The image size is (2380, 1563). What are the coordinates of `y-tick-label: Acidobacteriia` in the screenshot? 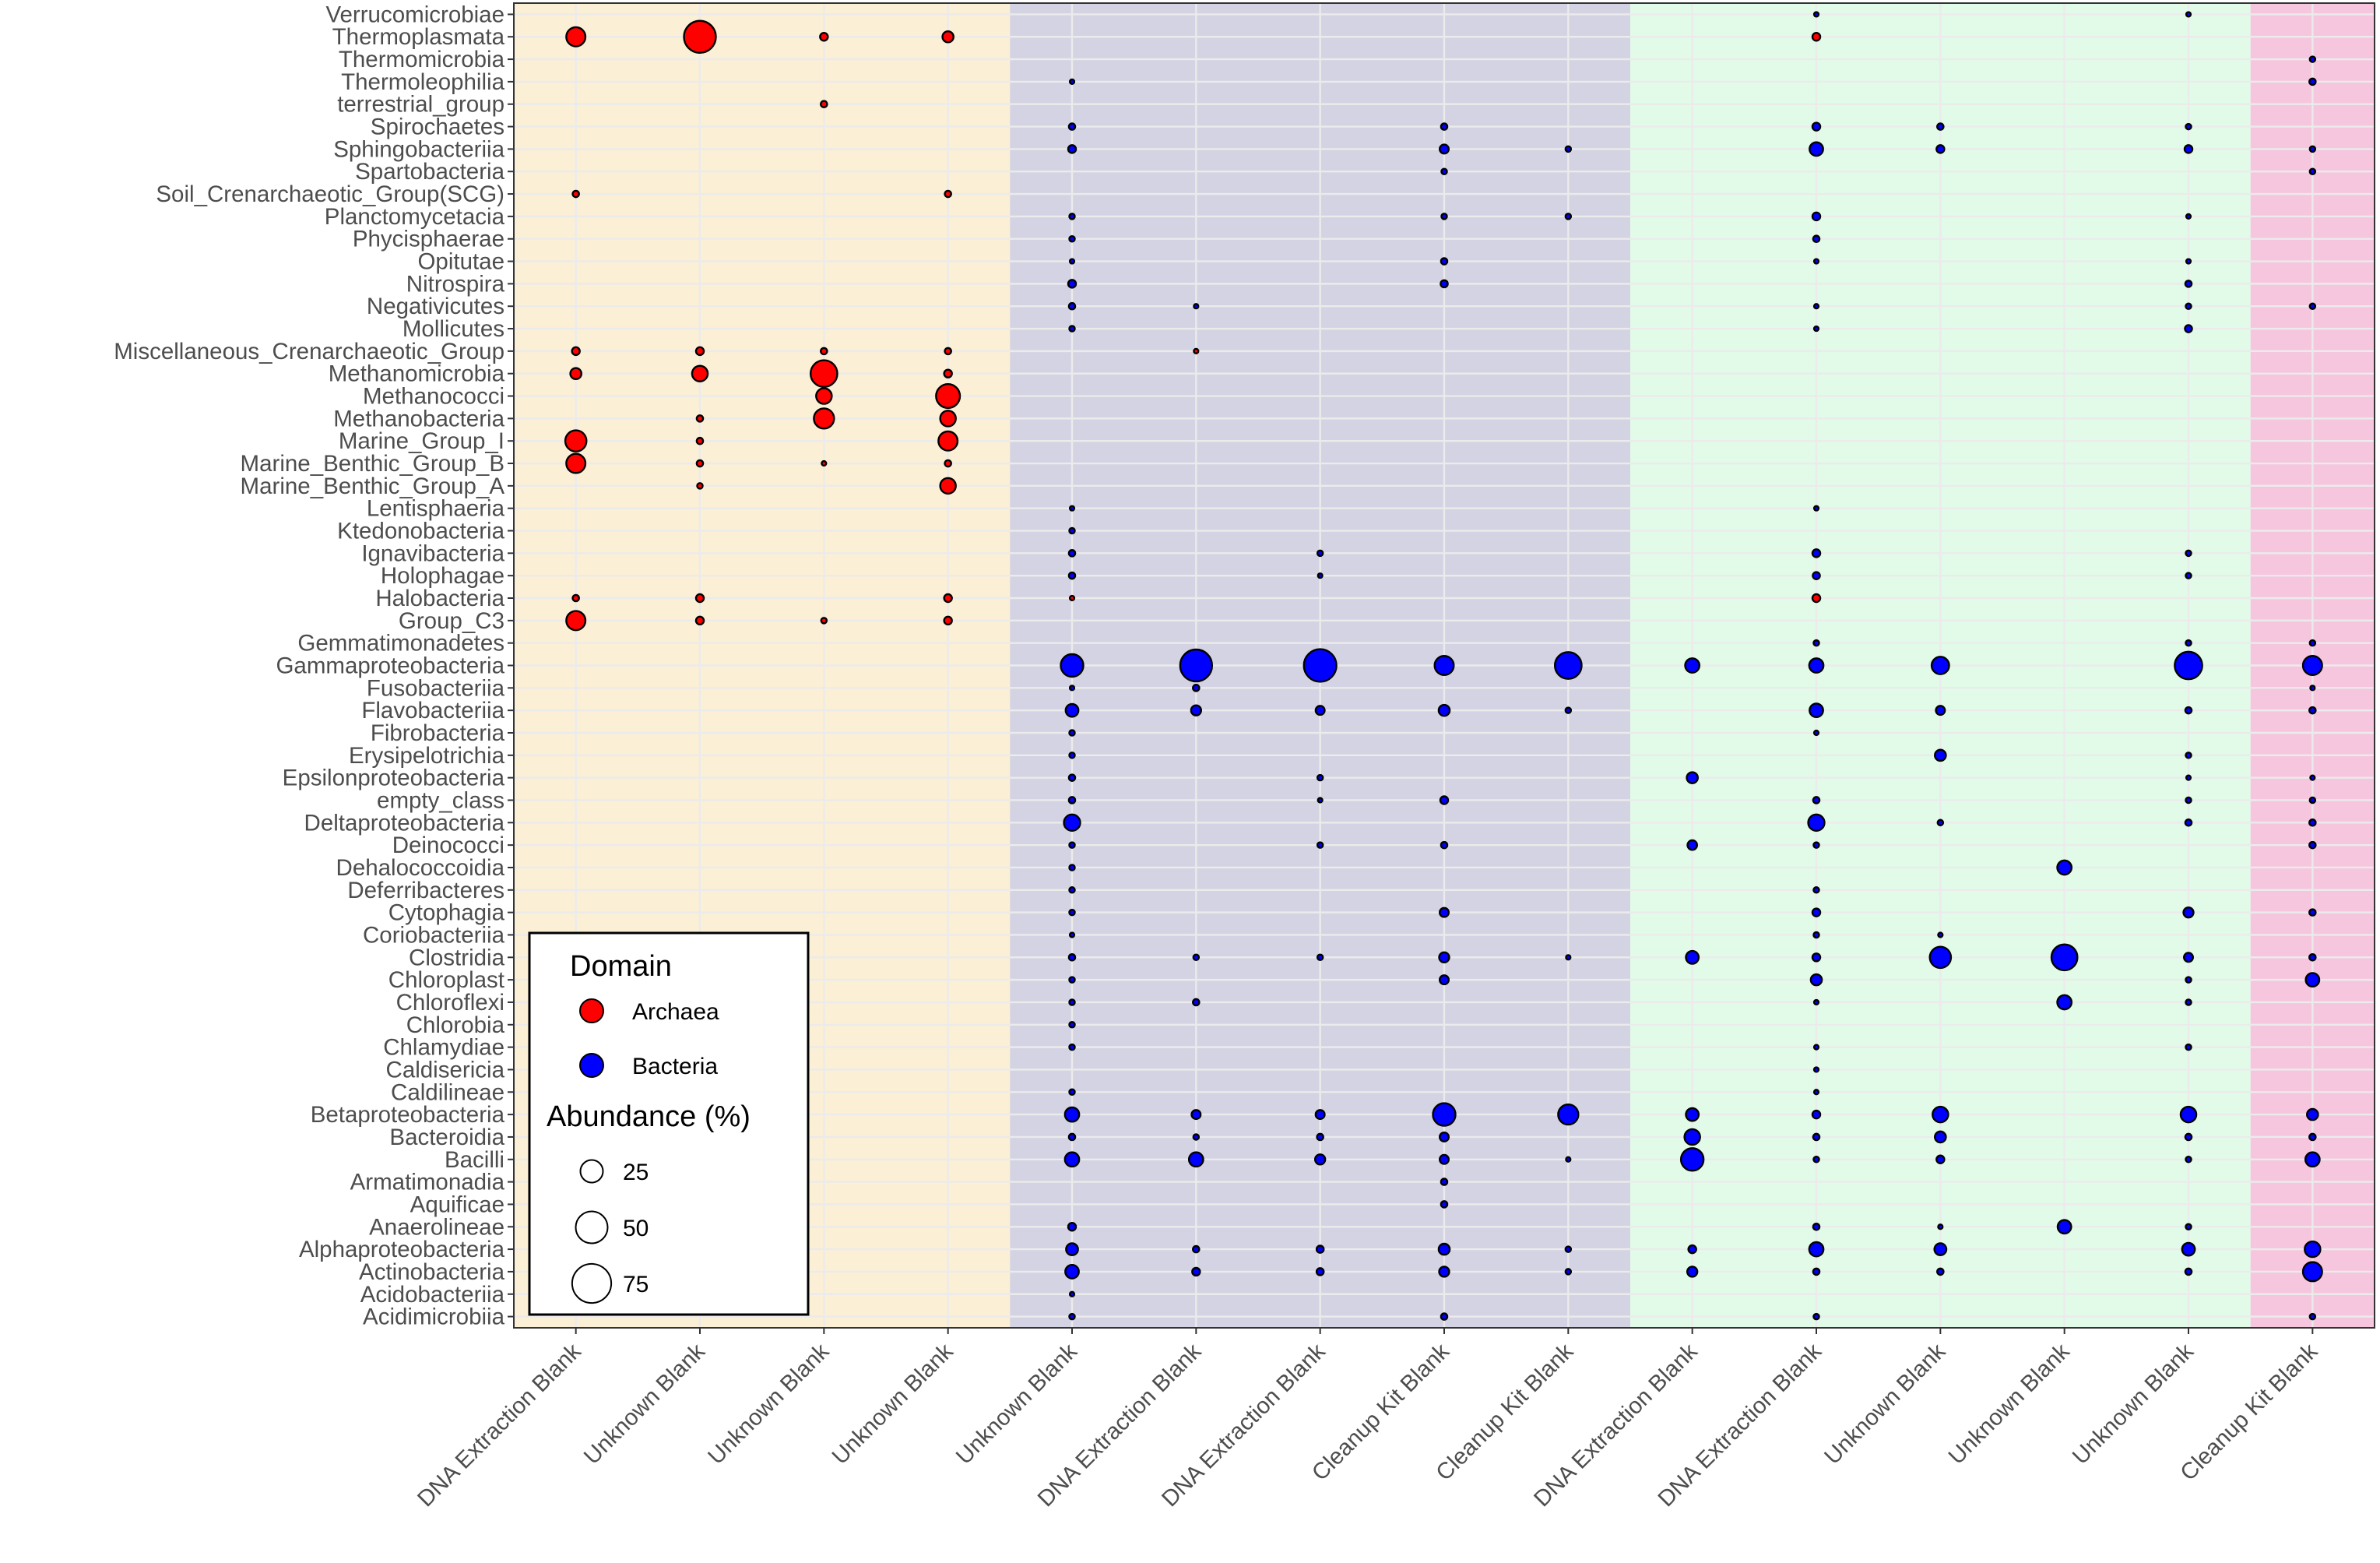 It's located at (432, 1295).